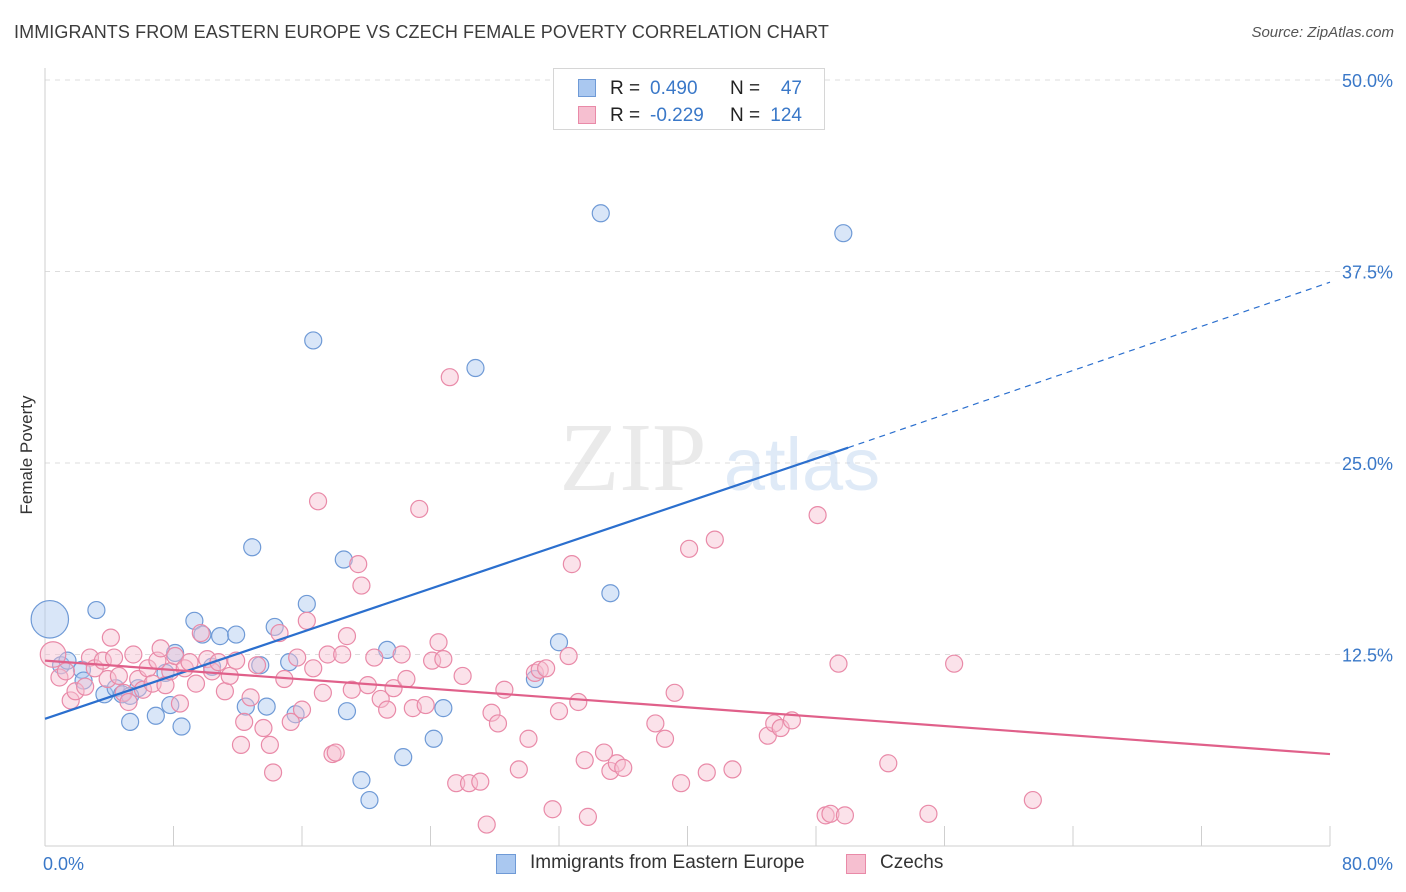 The image size is (1406, 892). What do you see at coordinates (1367, 464) in the screenshot?
I see `y-tick-label: 25.0%` at bounding box center [1367, 464].